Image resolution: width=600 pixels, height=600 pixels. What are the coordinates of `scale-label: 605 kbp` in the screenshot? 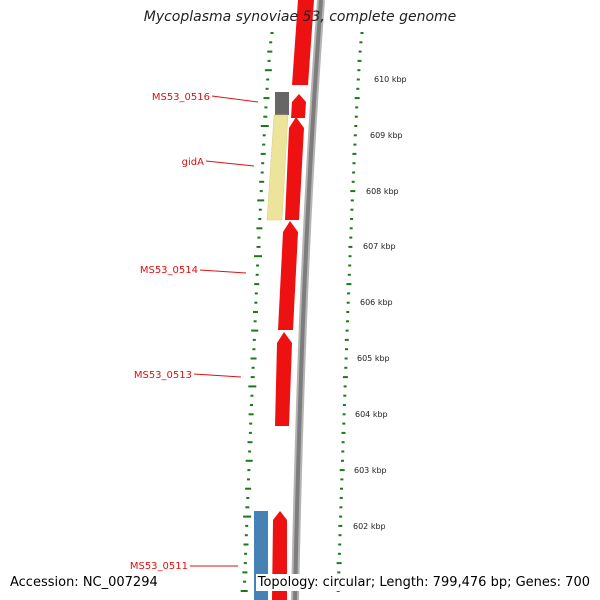 It's located at (373, 358).